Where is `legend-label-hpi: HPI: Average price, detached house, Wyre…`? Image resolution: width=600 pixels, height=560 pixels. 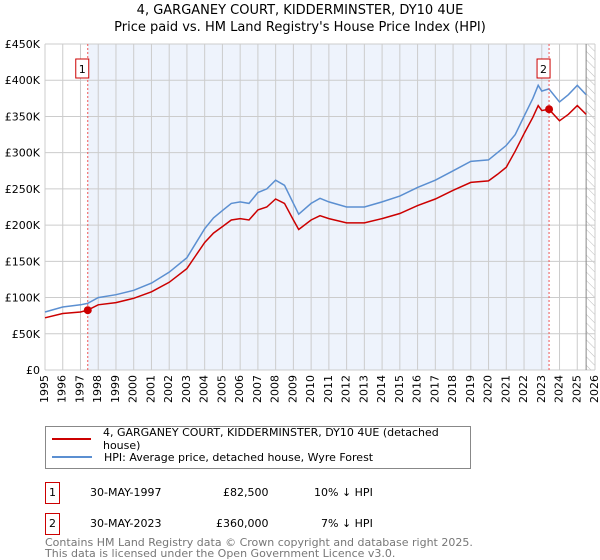
legend-label-hpi: HPI: Average price, detached house, Wyre… is located at coordinates (239, 457).